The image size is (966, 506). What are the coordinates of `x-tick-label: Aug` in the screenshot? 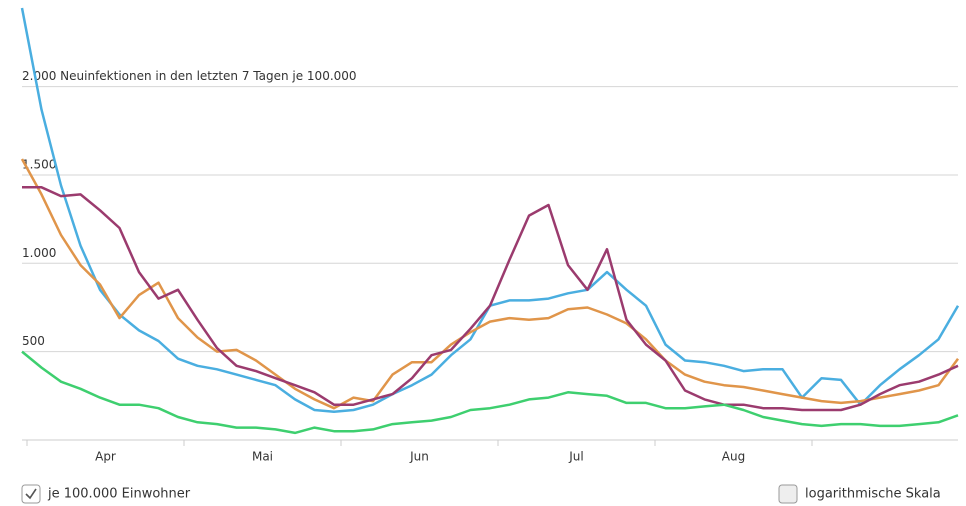 It's located at (733, 457).